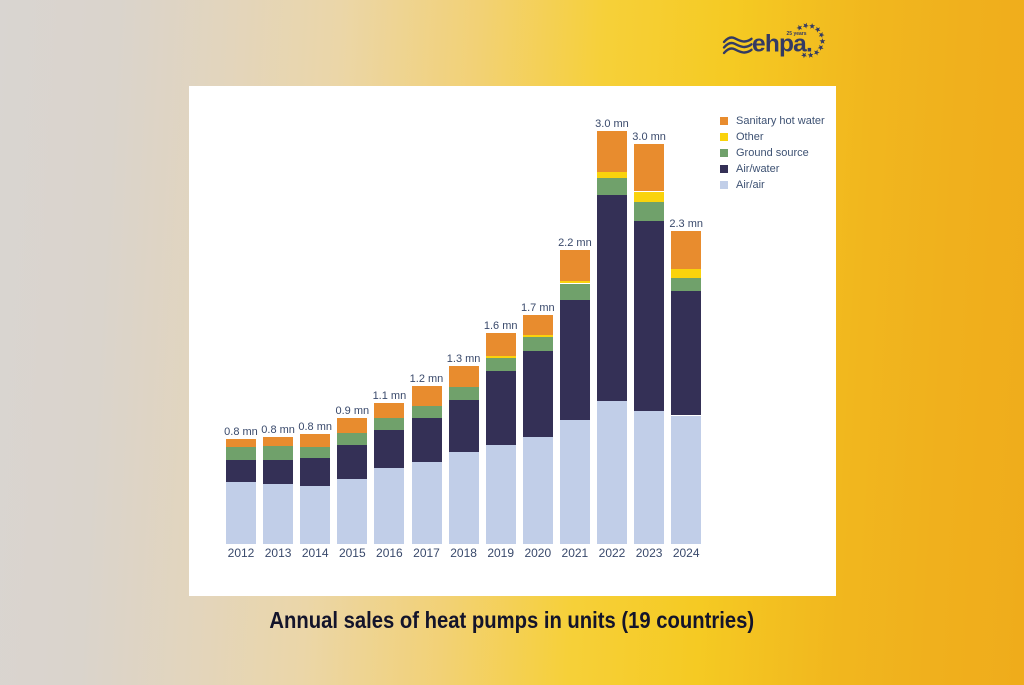 The width and height of the screenshot is (1024, 685). I want to click on svg-text: ehpa., so click(782, 44).